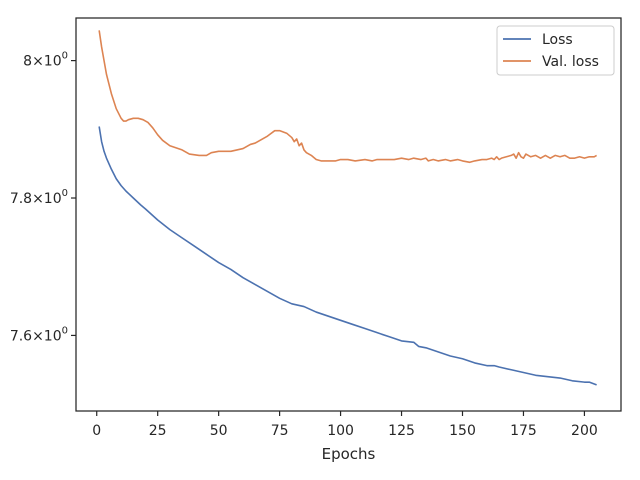 The width and height of the screenshot is (640, 480). I want to click on x-axis-label: Epochs, so click(349, 454).